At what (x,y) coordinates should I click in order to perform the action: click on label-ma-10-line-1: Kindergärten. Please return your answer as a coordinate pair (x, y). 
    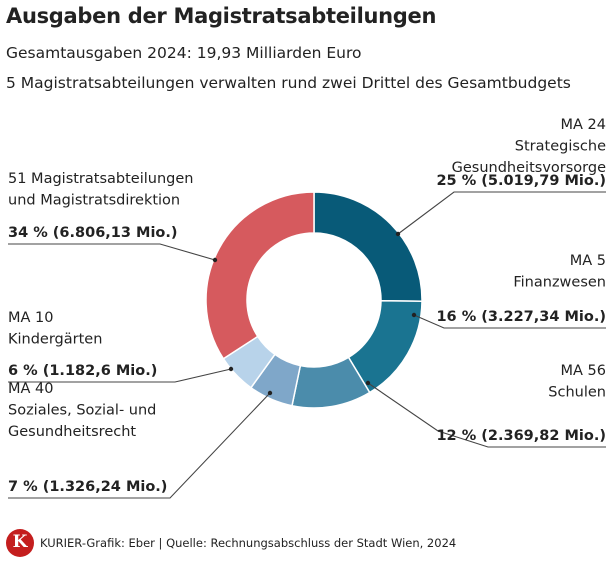
    Looking at the image, I should click on (55, 340).